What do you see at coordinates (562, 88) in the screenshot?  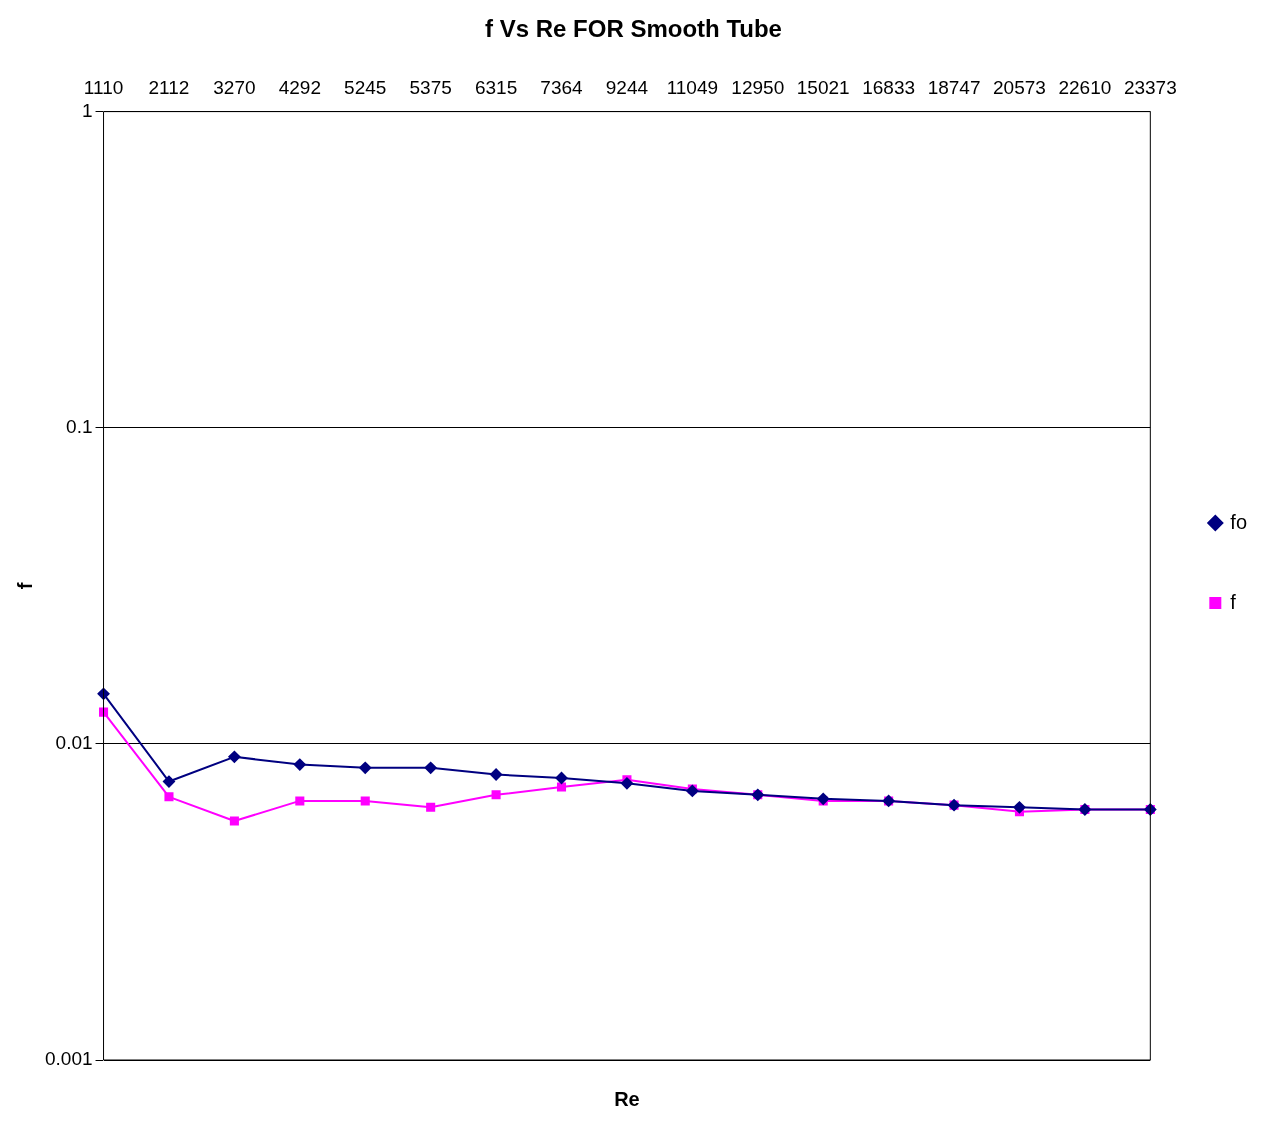 I see `x-tick-label: 7364` at bounding box center [562, 88].